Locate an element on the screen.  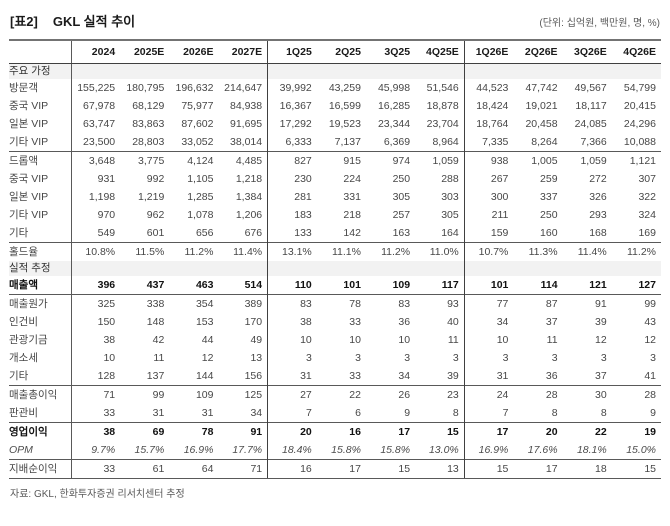
value-cell: 23,704 is located at coordinates (442, 124).